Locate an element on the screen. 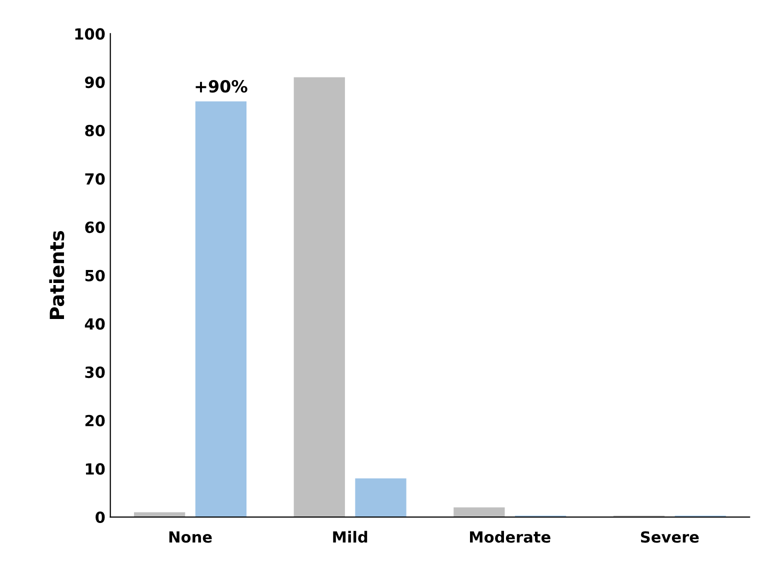 This screenshot has height=562, width=761. y-tick-label: 100 is located at coordinates (90, 34).